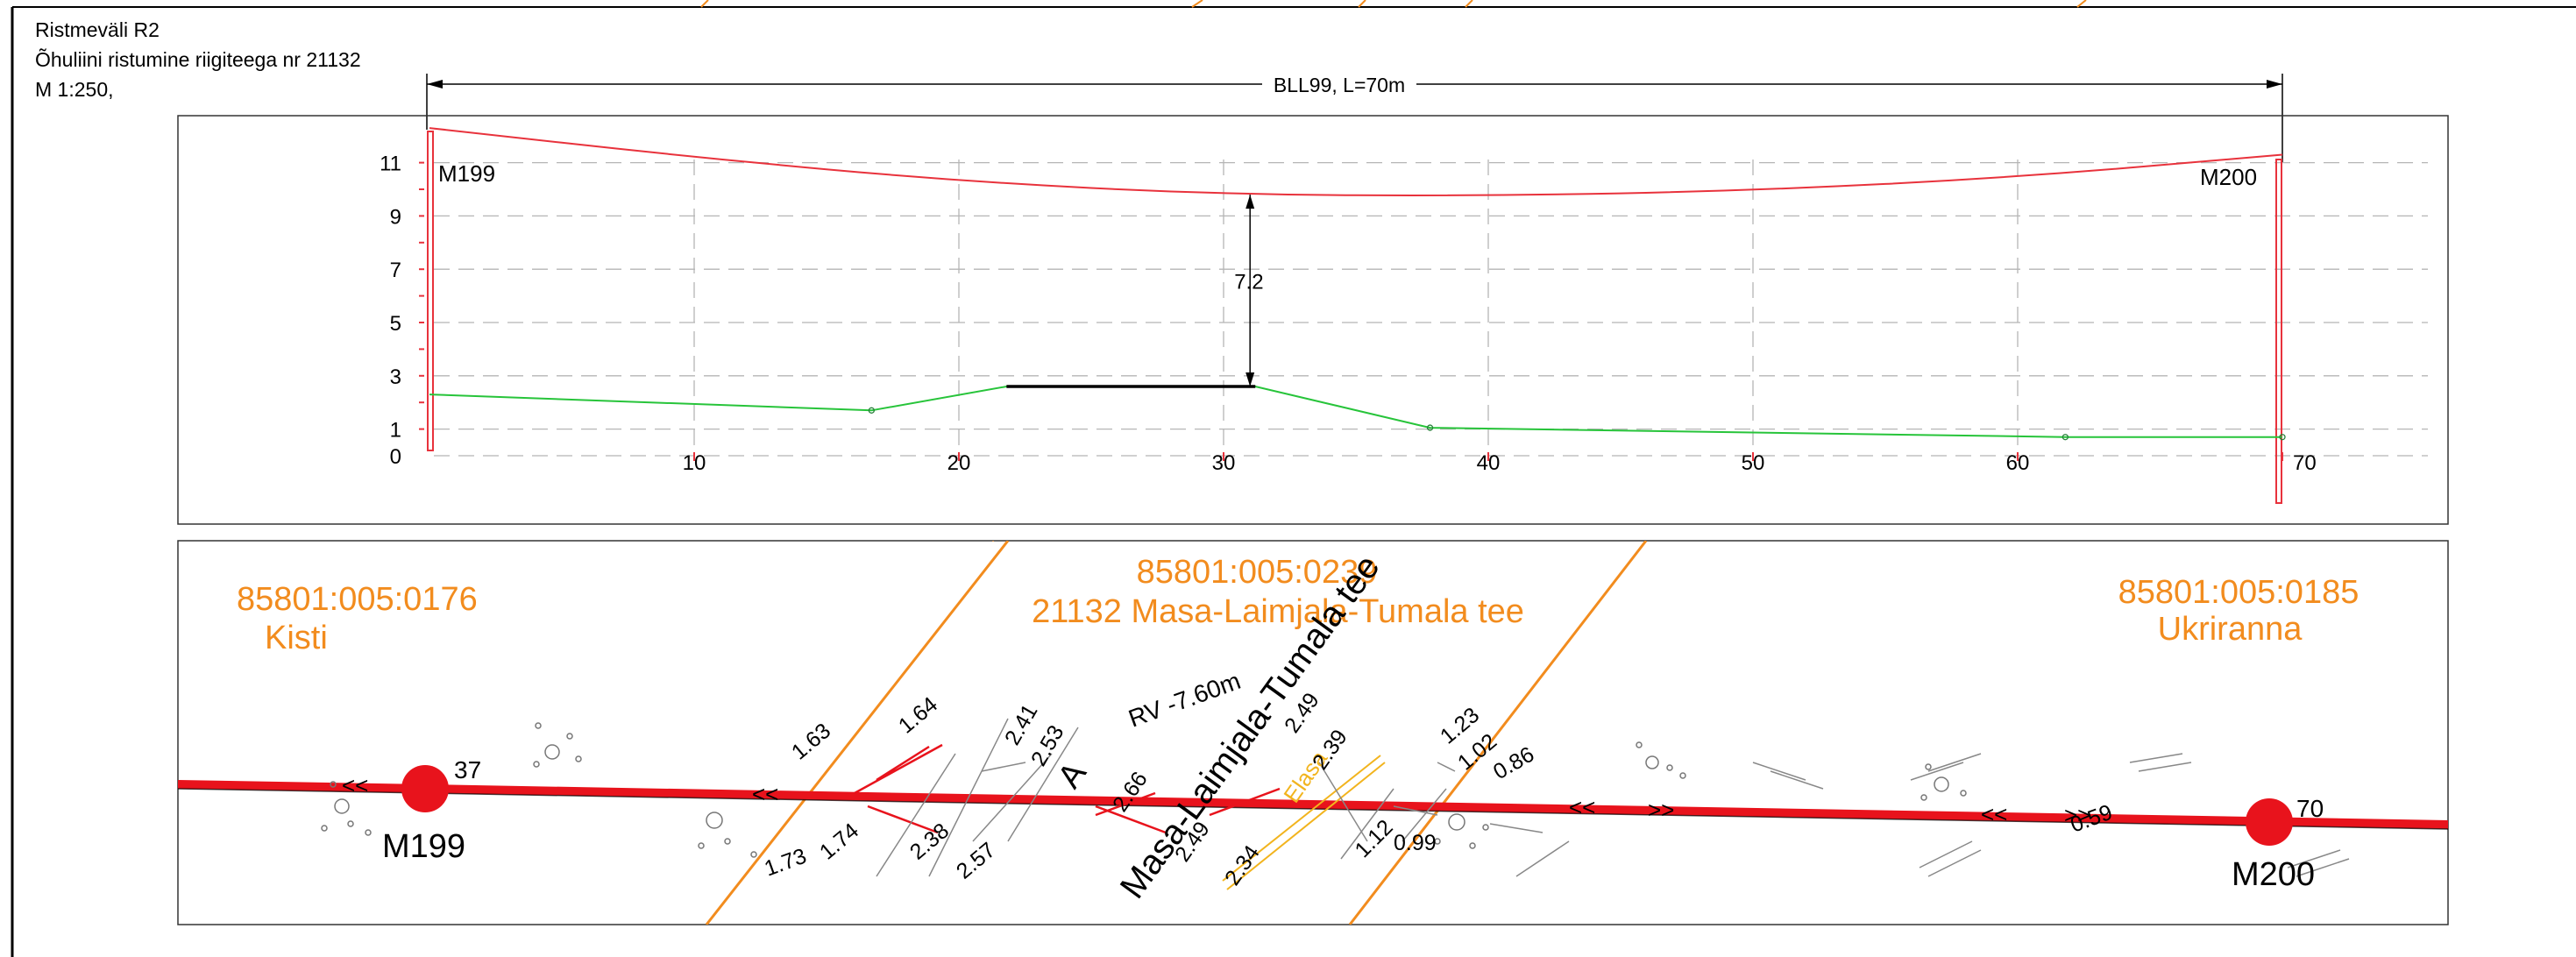 The image size is (2576, 957). What do you see at coordinates (1354, 117) in the screenshot?
I see `span-dimension: BLL99, L=70m` at bounding box center [1354, 117].